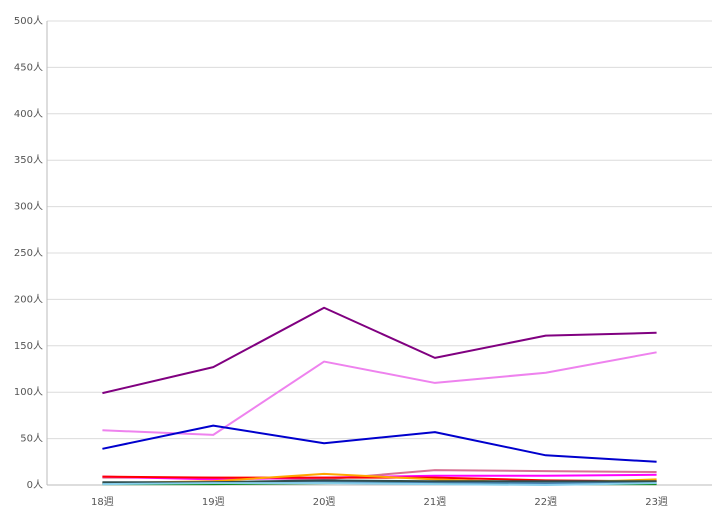  What do you see at coordinates (28, 299) in the screenshot?
I see `y-tick-label: 200人` at bounding box center [28, 299].